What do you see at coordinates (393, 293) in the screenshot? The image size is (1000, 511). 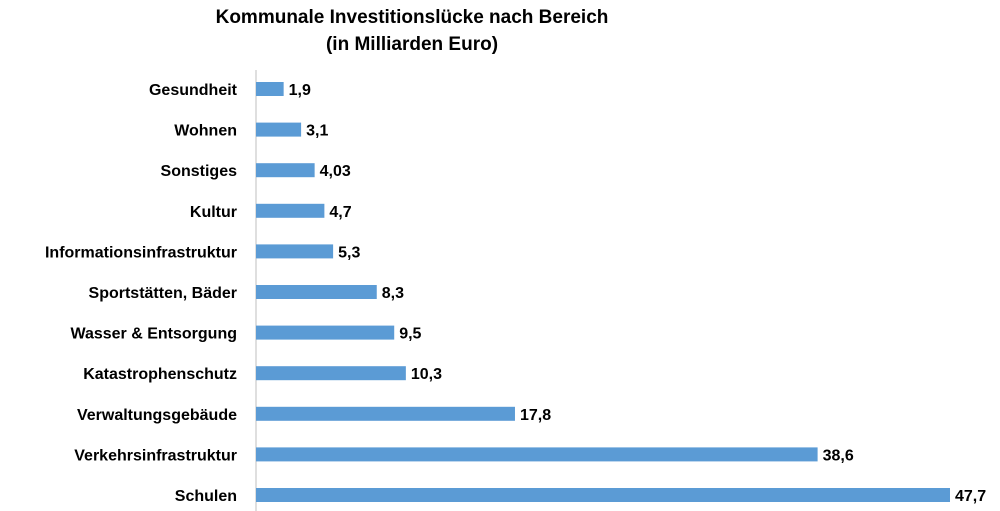 I see `value-label-sportstätten-bäder: 8,3` at bounding box center [393, 293].